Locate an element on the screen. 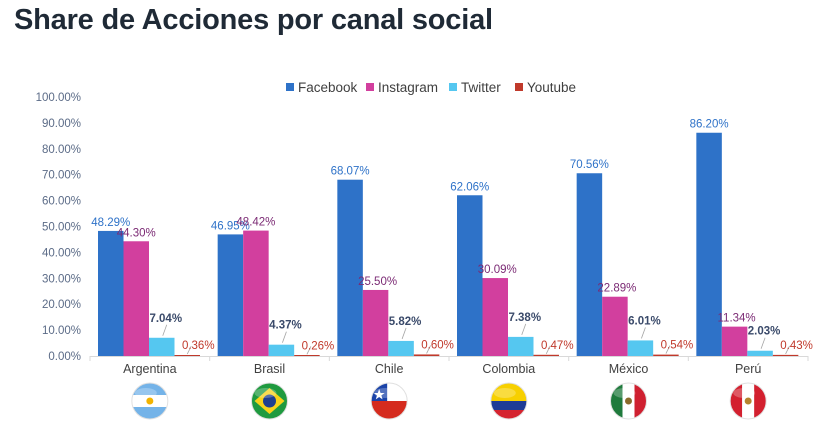  legend-label-instagram: Instagram is located at coordinates (408, 87).